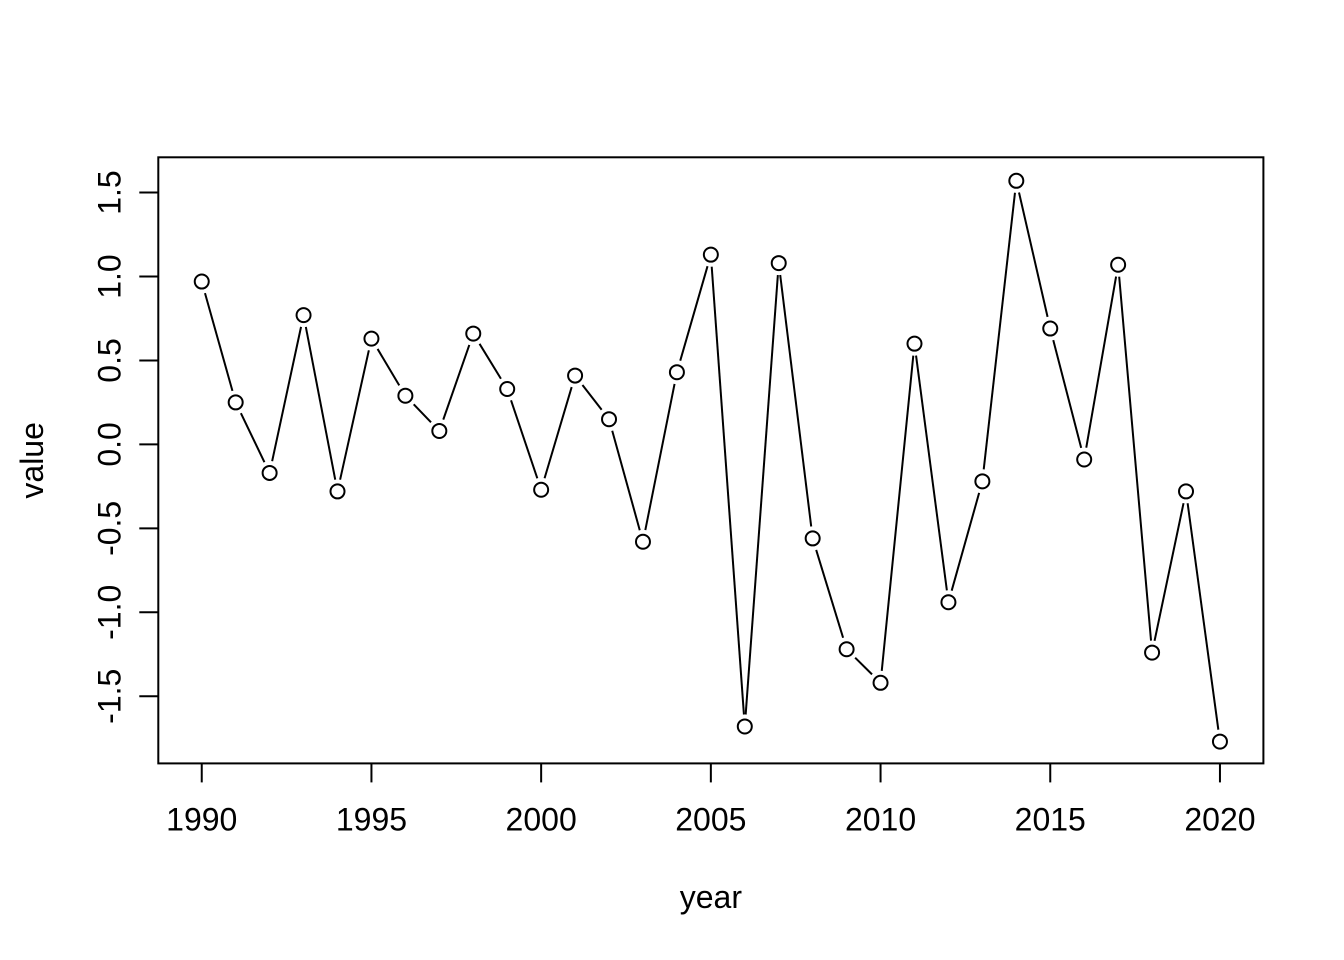 This screenshot has height=960, width=1344. Describe the element at coordinates (109, 612) in the screenshot. I see `y-tick-label: -1.0` at that location.